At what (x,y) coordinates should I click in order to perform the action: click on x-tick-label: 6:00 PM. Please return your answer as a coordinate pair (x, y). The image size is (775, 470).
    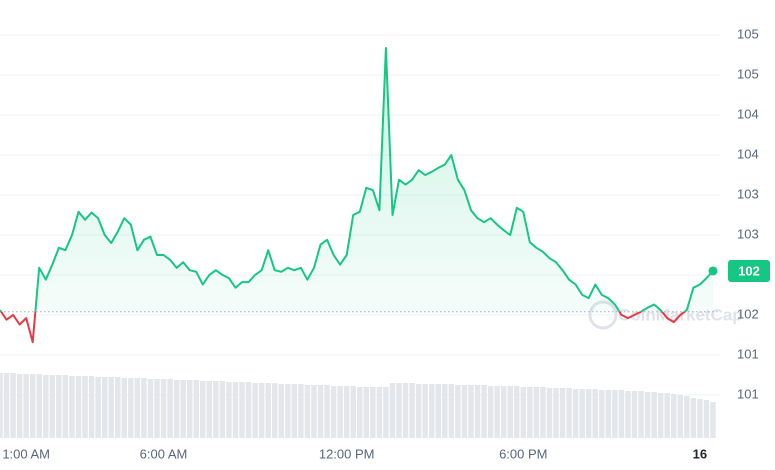
    Looking at the image, I should click on (523, 453).